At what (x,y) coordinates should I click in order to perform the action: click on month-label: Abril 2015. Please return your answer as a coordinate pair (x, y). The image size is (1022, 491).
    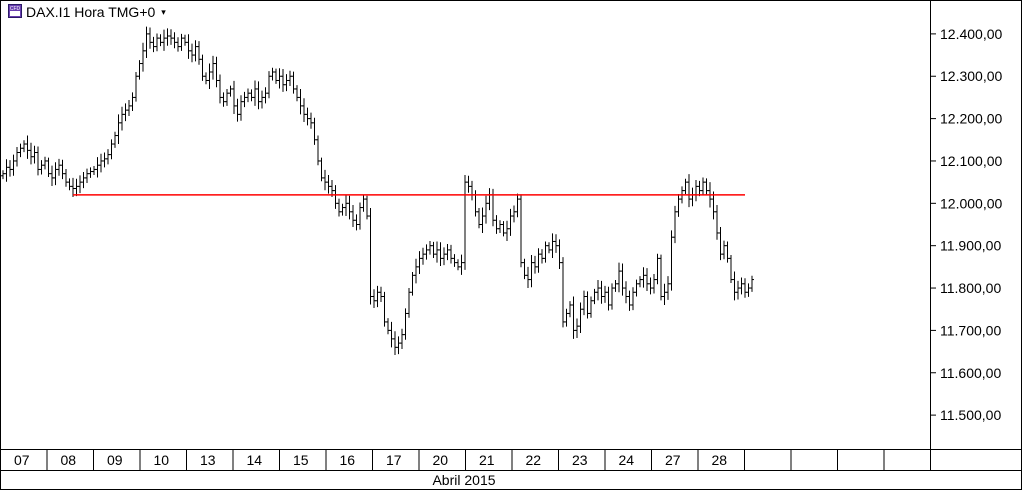
    Looking at the image, I should click on (463, 480).